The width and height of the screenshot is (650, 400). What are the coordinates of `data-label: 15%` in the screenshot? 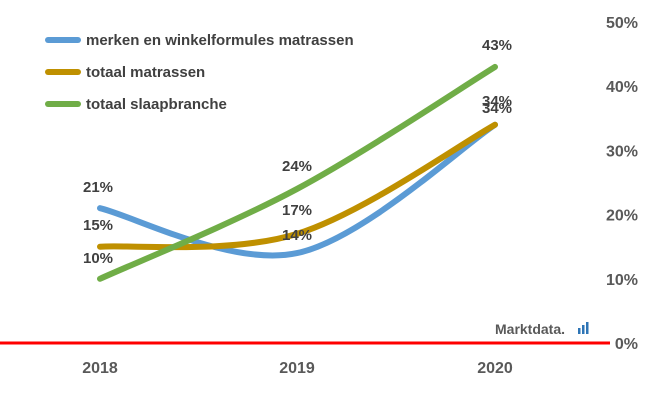 It's located at (98, 225).